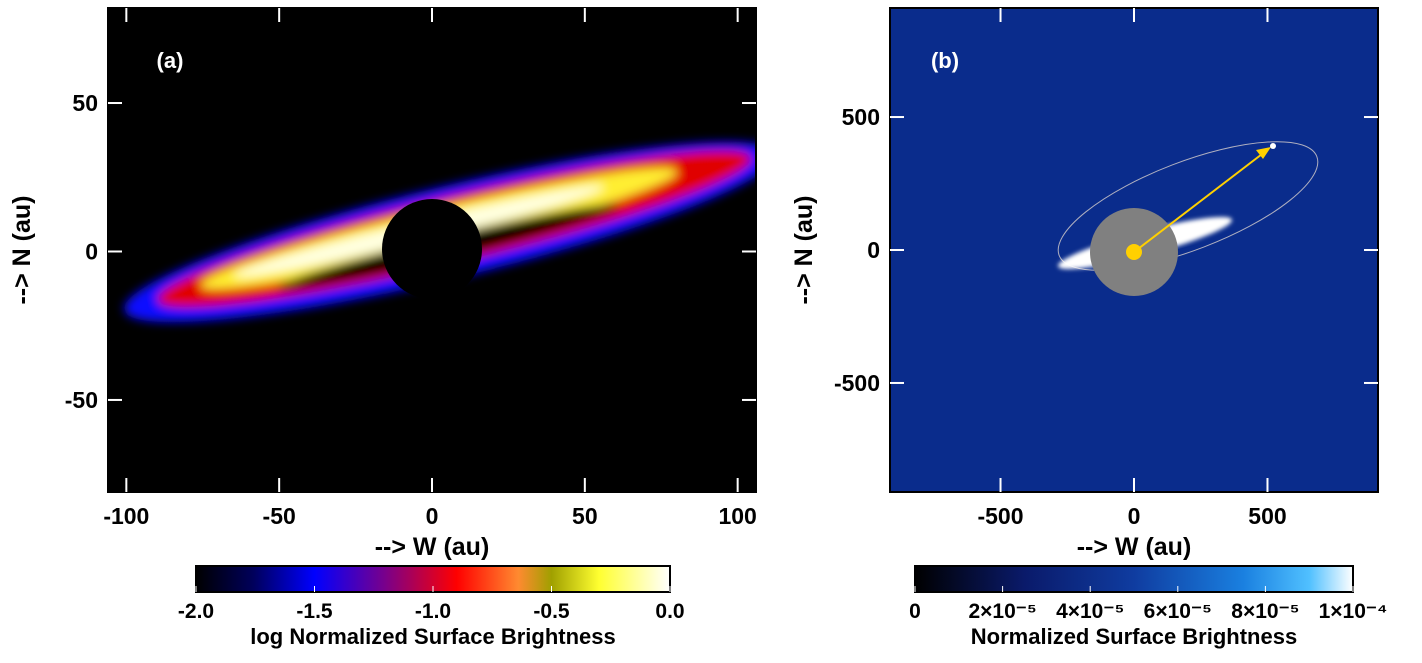  I want to click on x-tick-label: 50, so click(585, 516).